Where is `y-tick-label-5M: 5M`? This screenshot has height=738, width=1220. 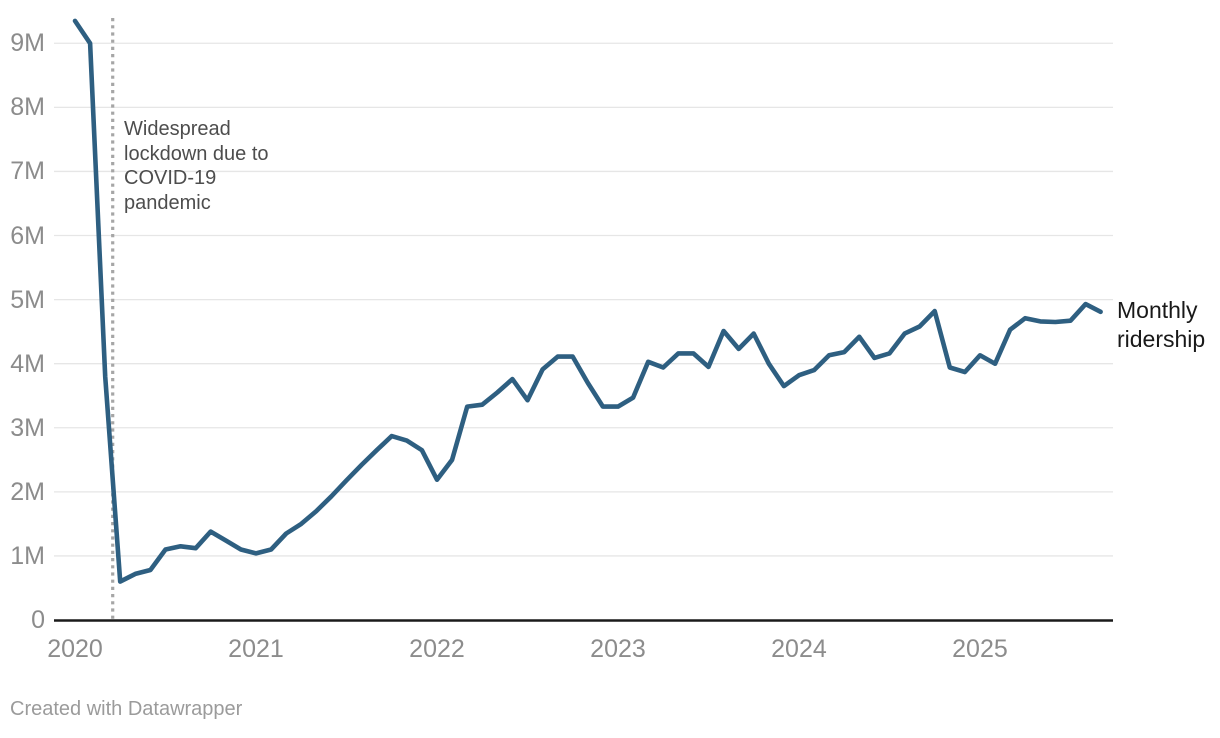
y-tick-label-5M: 5M is located at coordinates (27, 299).